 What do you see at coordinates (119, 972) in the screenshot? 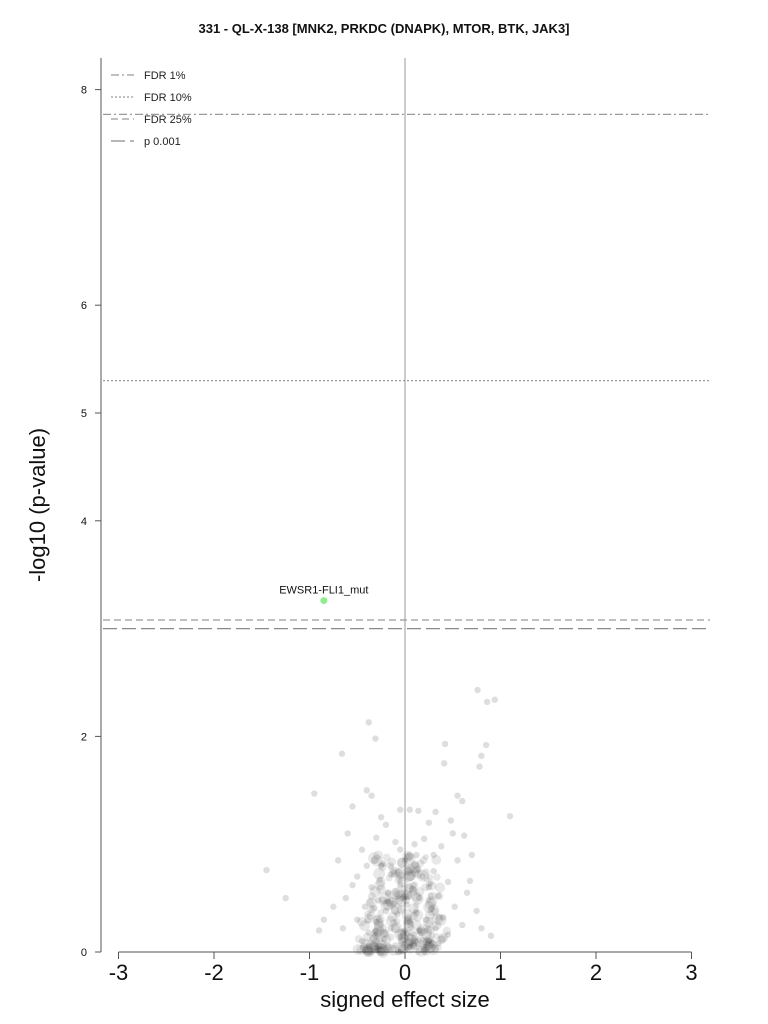
I see `x-tick-label: -3` at bounding box center [119, 972].